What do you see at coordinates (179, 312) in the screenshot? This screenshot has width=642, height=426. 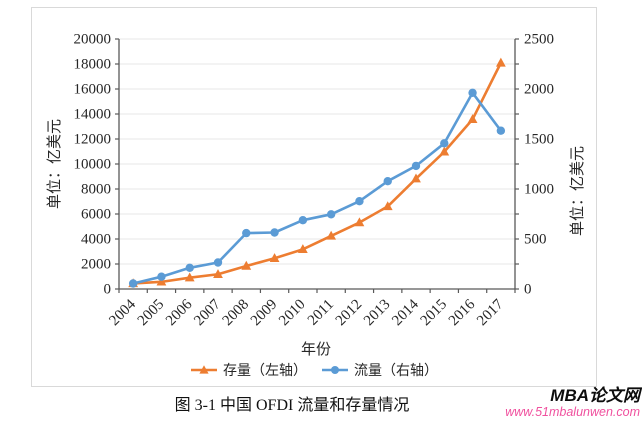 I see `x-axis-tick-label: 2006` at bounding box center [179, 312].